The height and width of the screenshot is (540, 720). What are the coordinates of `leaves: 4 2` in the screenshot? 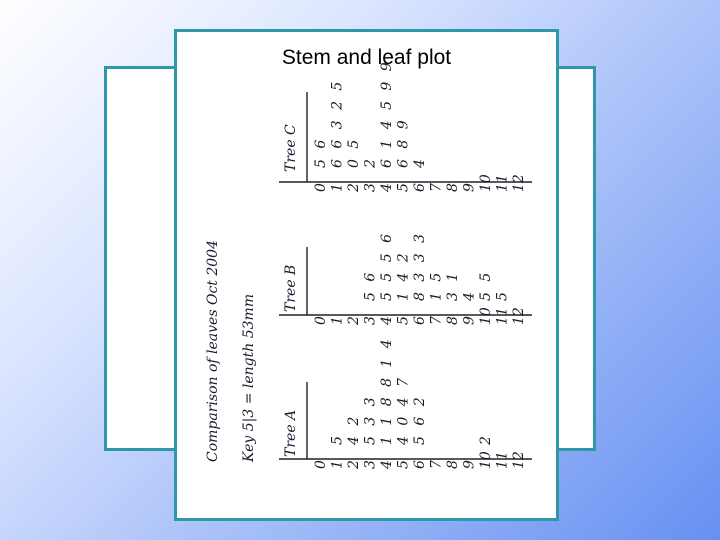 It's located at (354, 430).